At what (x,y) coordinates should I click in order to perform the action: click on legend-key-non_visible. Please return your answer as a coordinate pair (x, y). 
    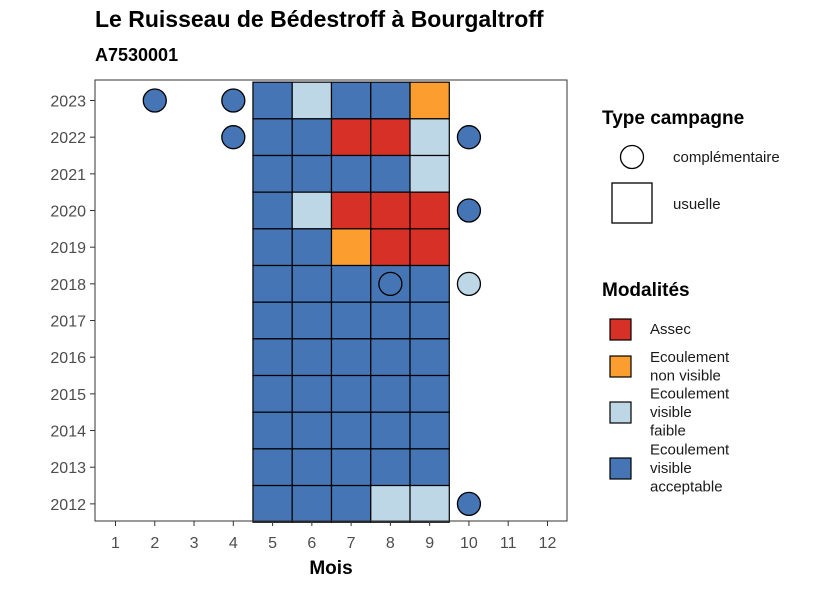
    Looking at the image, I should click on (620, 366).